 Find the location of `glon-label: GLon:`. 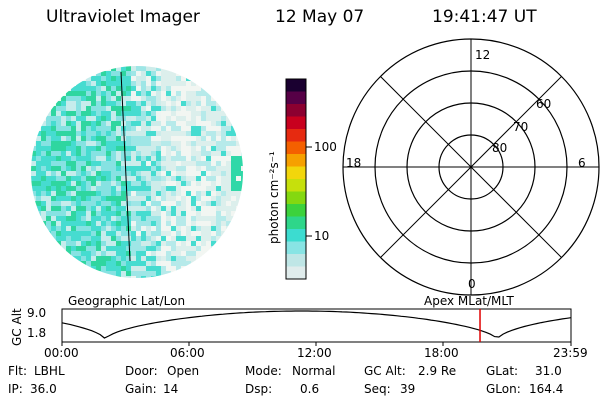

glon-label: GLon: is located at coordinates (503, 389).